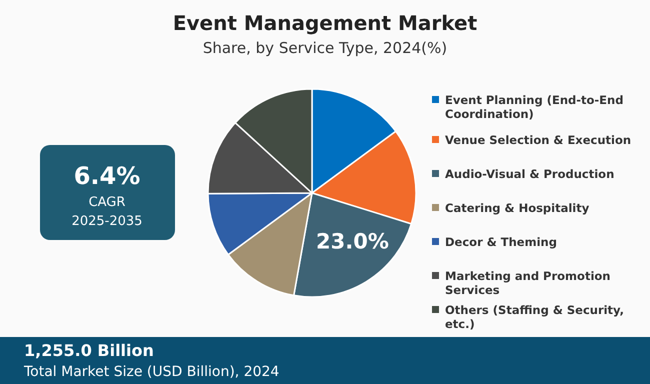 The width and height of the screenshot is (650, 384). Describe the element at coordinates (534, 107) in the screenshot. I see `legend-label: Event Planning (End-to-End Coordination)` at that location.